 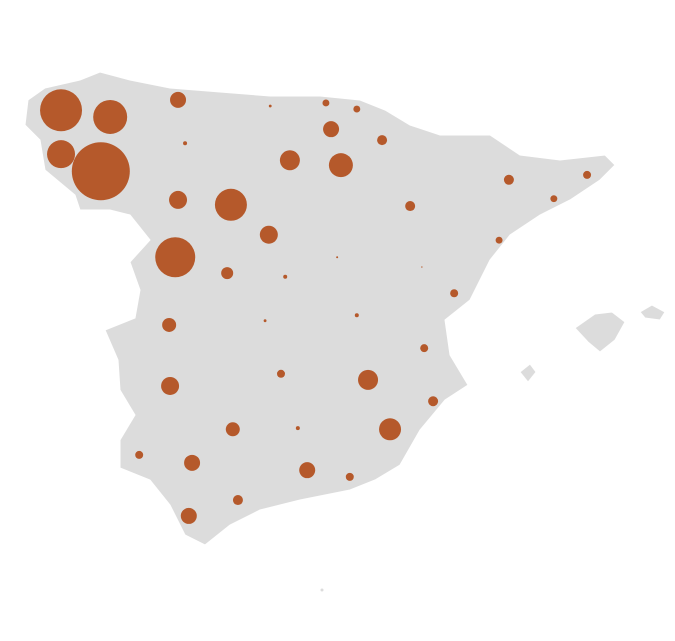 What do you see at coordinates (652, 312) in the screenshot?
I see `menorca` at bounding box center [652, 312].